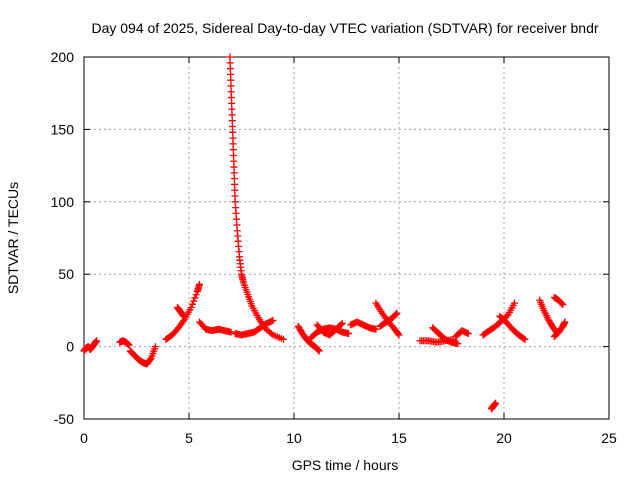 Image resolution: width=640 pixels, height=480 pixels. What do you see at coordinates (64, 419) in the screenshot?
I see `y-tick-label: -50` at bounding box center [64, 419].